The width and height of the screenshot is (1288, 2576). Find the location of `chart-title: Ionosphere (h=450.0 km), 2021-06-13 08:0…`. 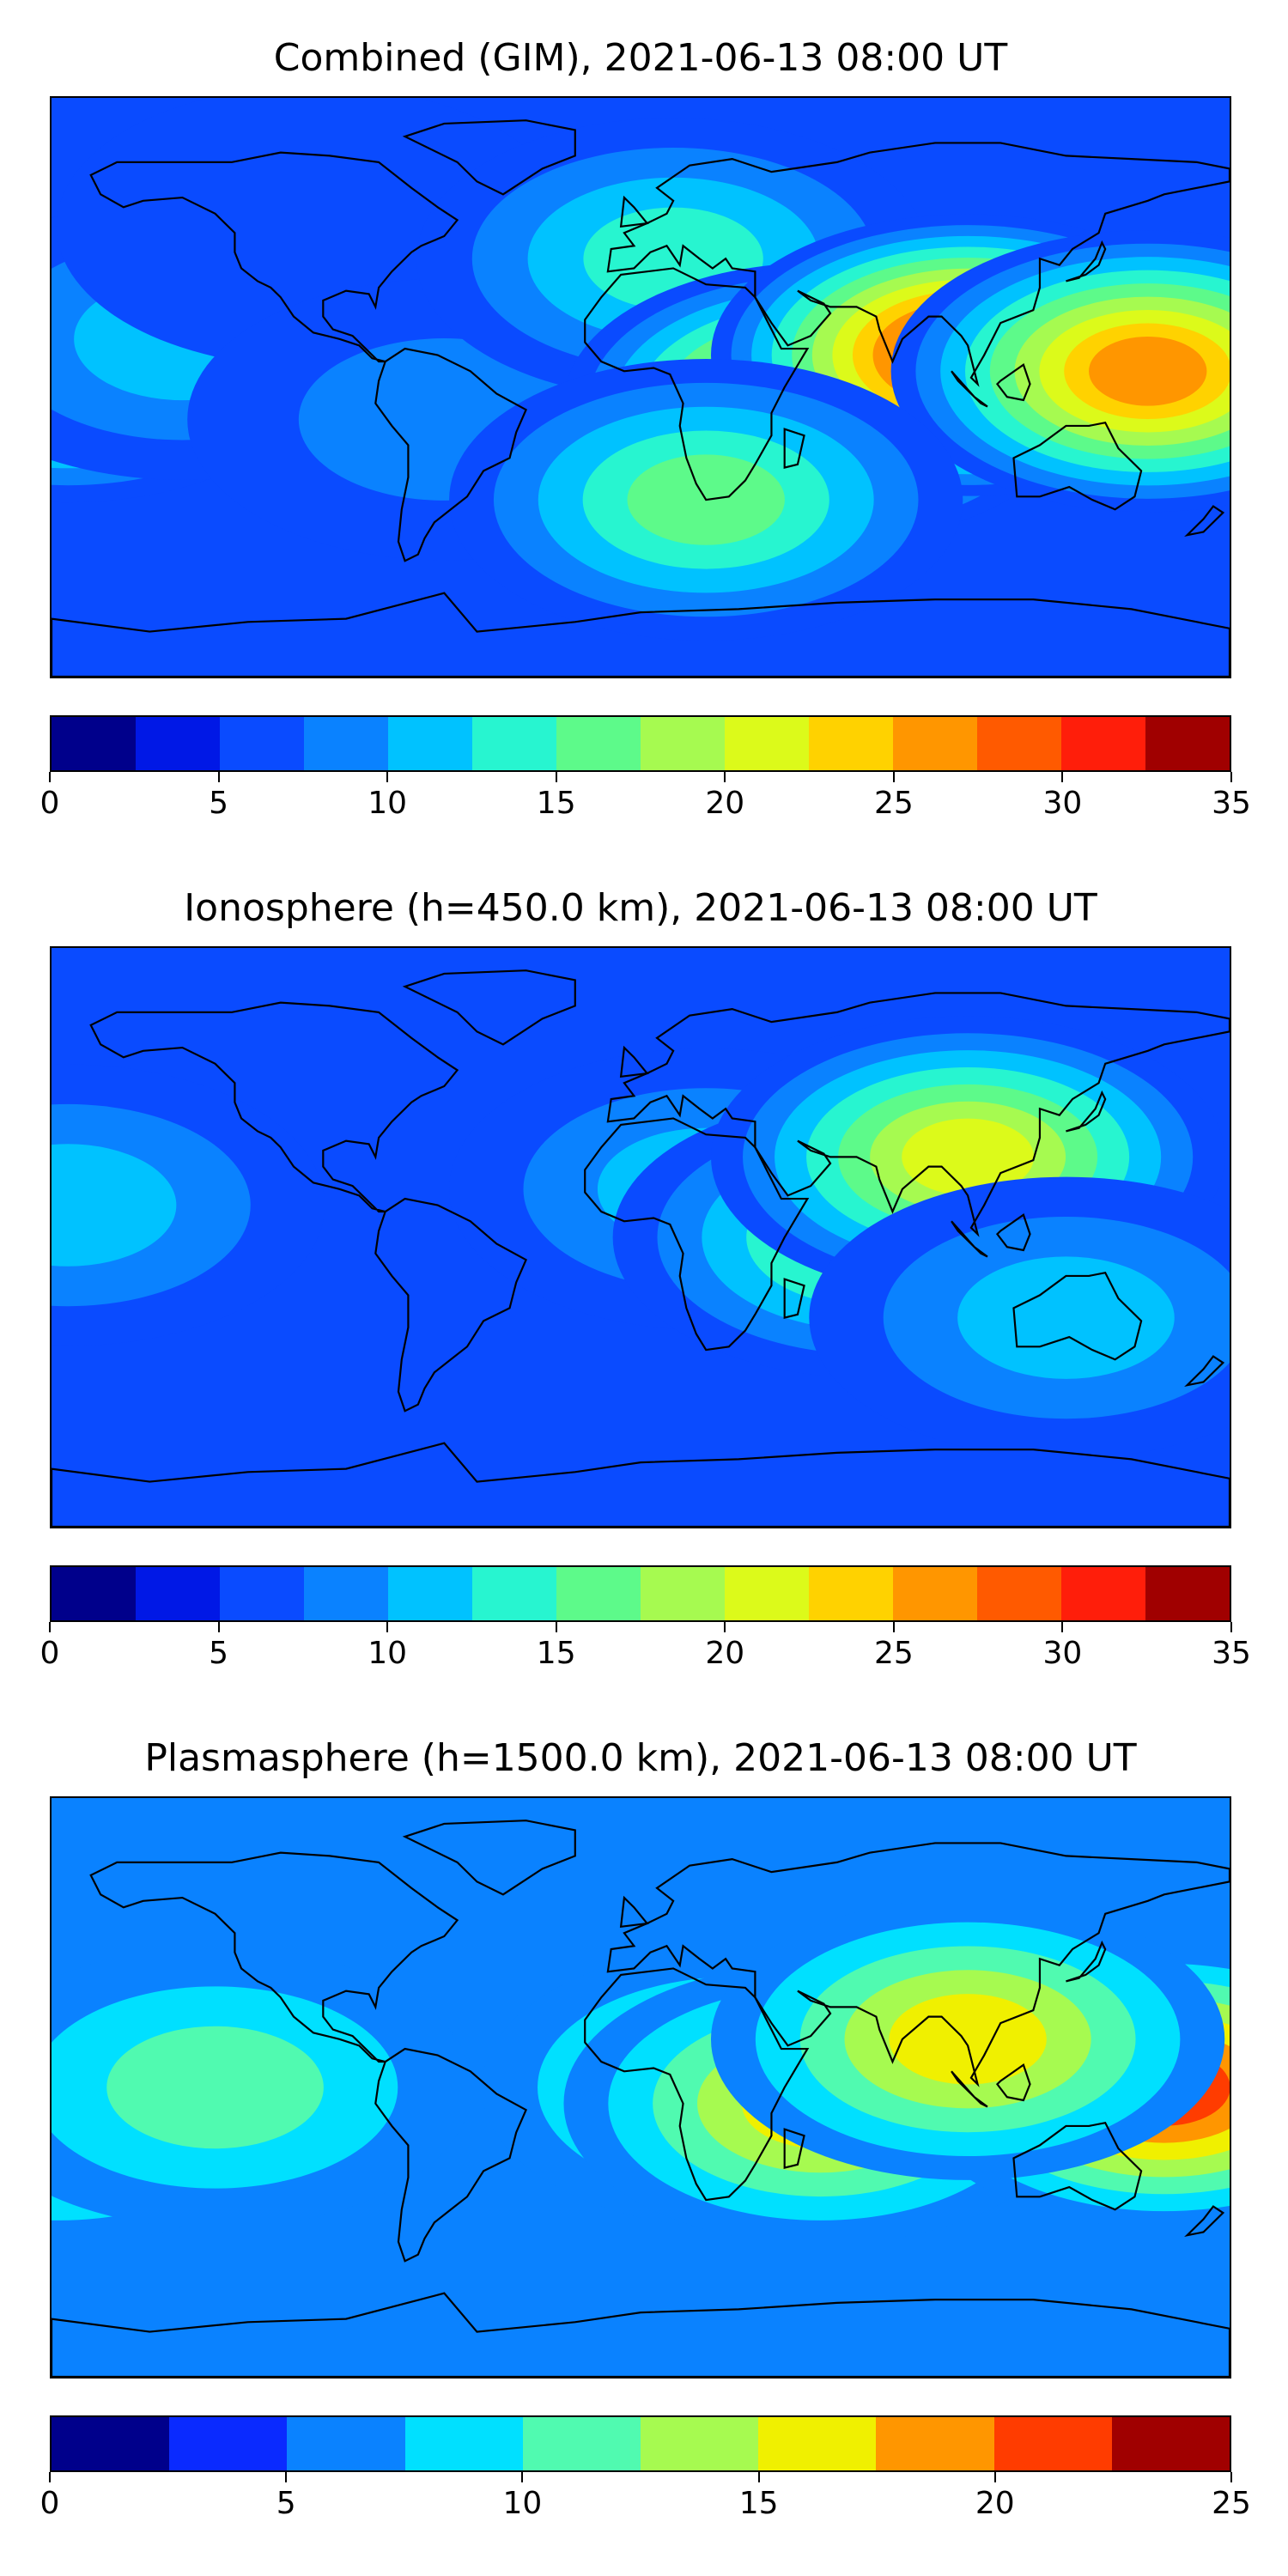

chart-title: Ionosphere (h=450.0 km), 2021-06-13 08:0… is located at coordinates (640, 908).